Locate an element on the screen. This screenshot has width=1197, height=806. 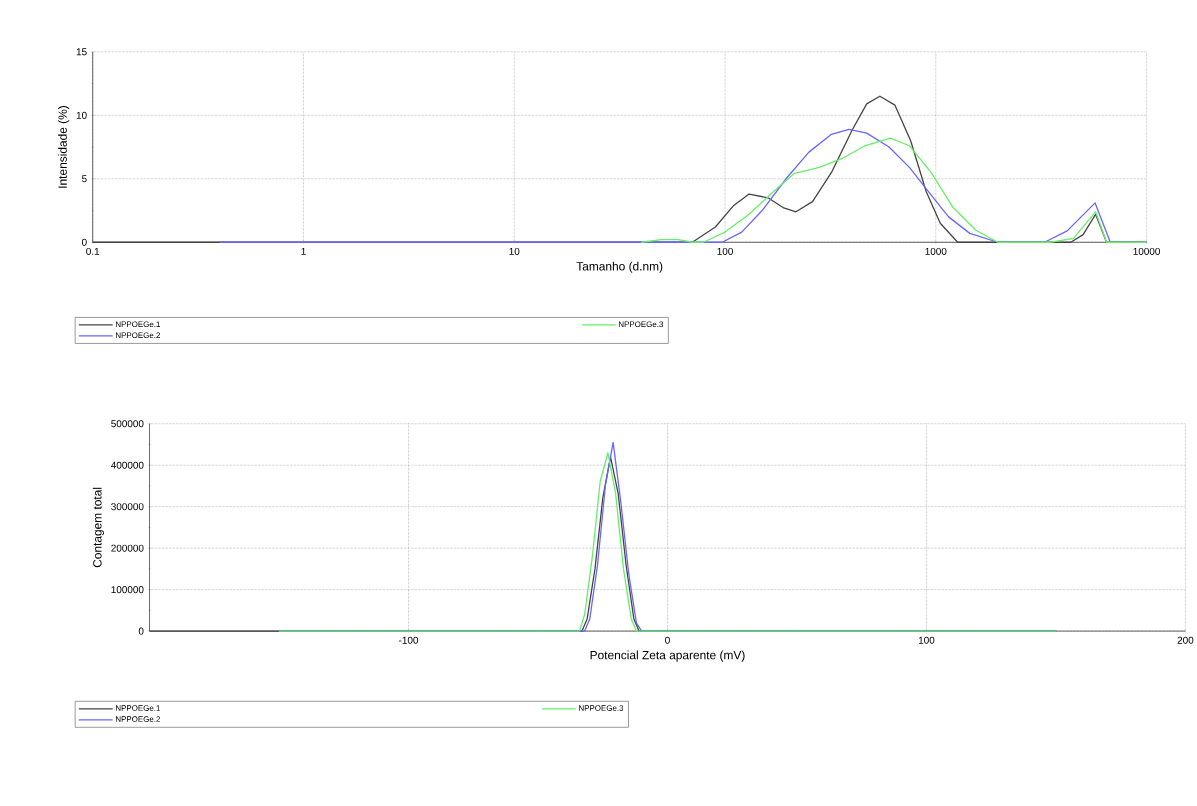
x-tick-label: 10 is located at coordinates (514, 252).